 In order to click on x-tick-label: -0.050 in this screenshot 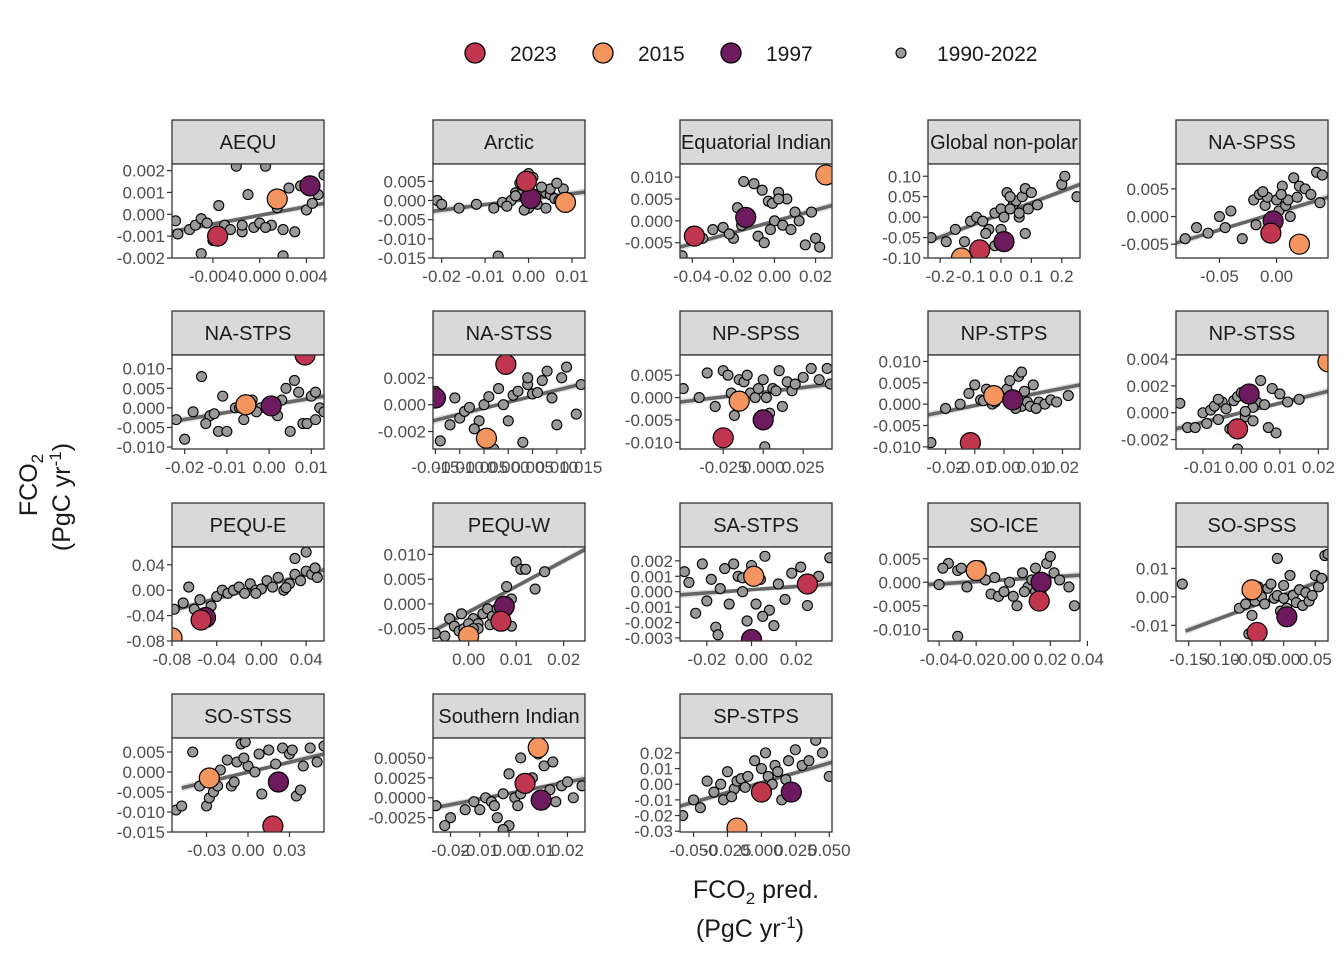, I will do `click(693, 850)`.